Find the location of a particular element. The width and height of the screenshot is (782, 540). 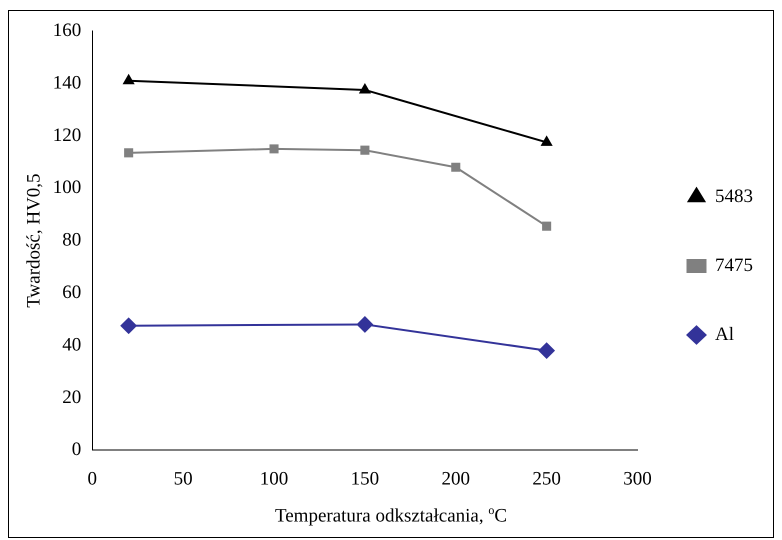

x-tick-label: 50 is located at coordinates (183, 479).